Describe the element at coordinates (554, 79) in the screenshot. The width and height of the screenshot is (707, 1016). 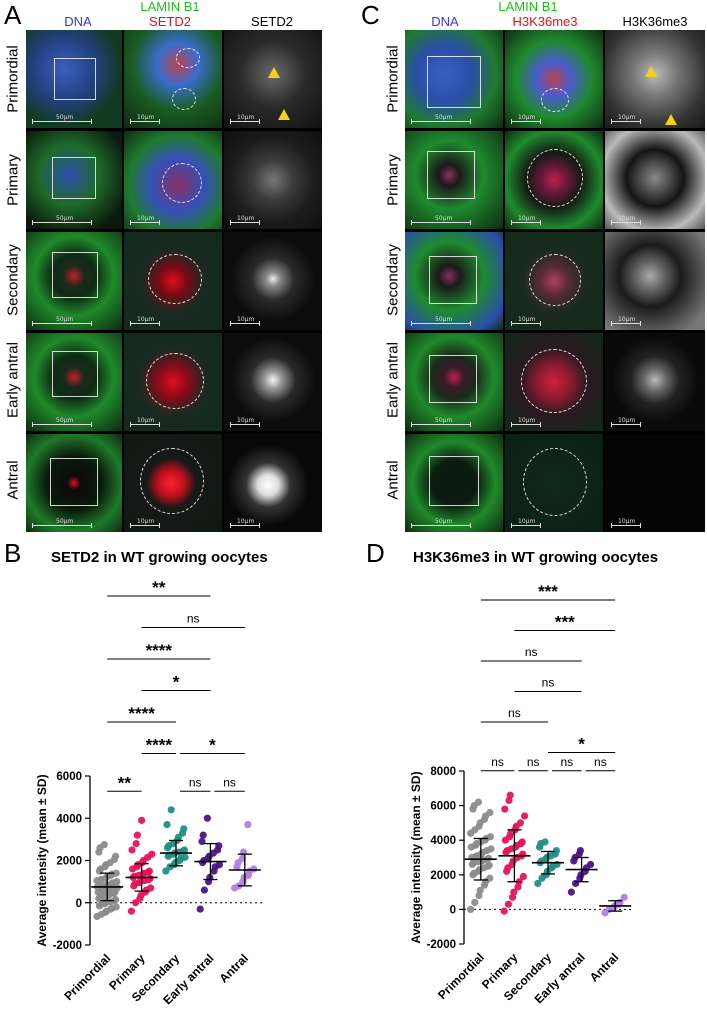
I see `tile-c-primordial-marker: 10µm` at that location.